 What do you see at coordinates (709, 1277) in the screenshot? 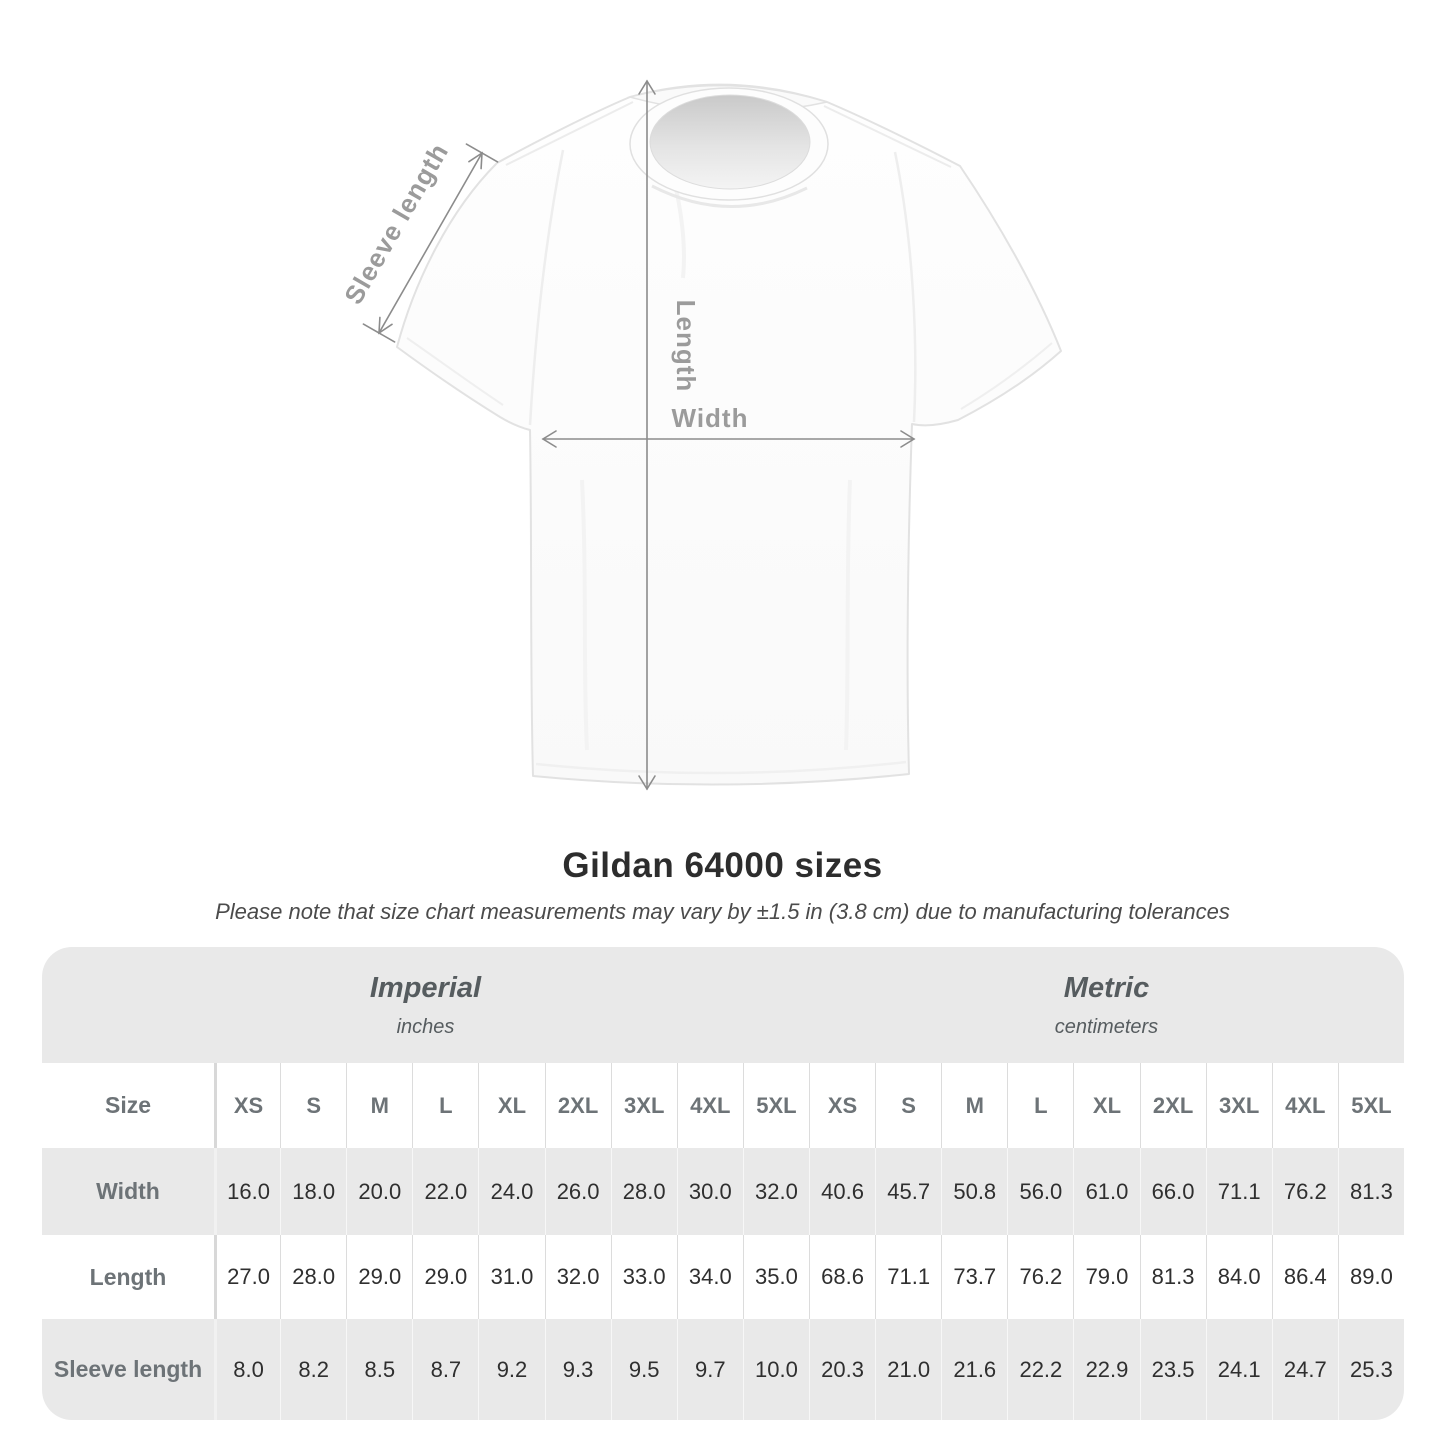
I see `value-cell: 34.0` at bounding box center [709, 1277].